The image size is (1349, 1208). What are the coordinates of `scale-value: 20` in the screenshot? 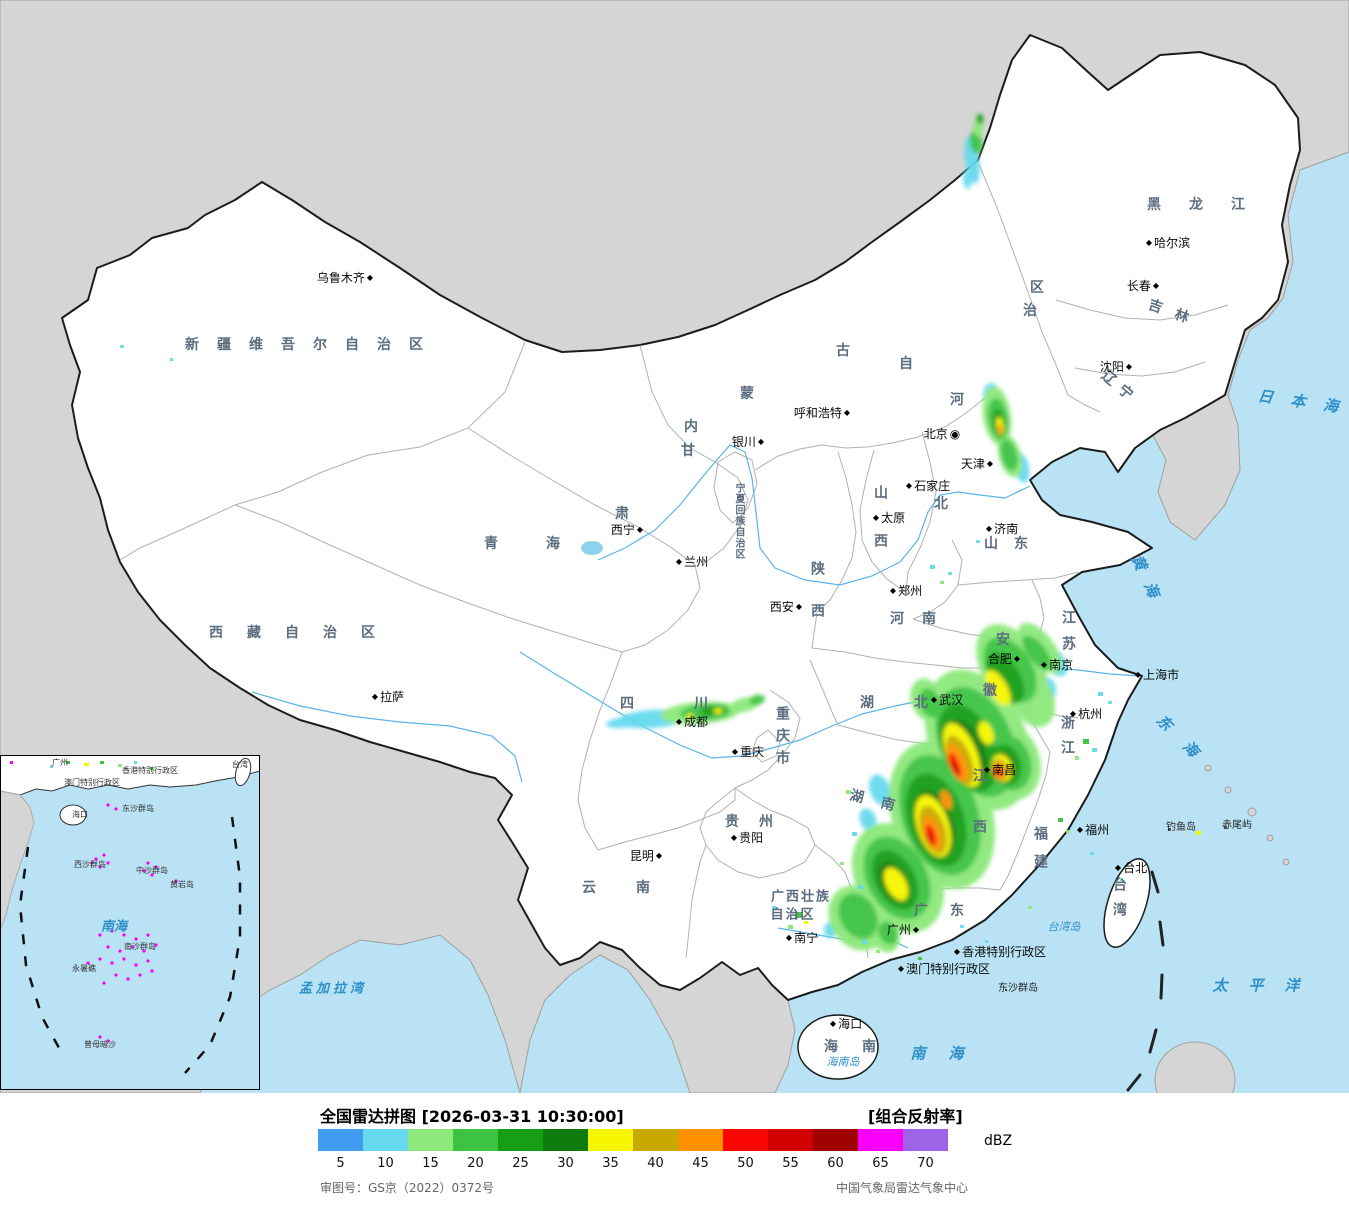 It's located at (475, 1163).